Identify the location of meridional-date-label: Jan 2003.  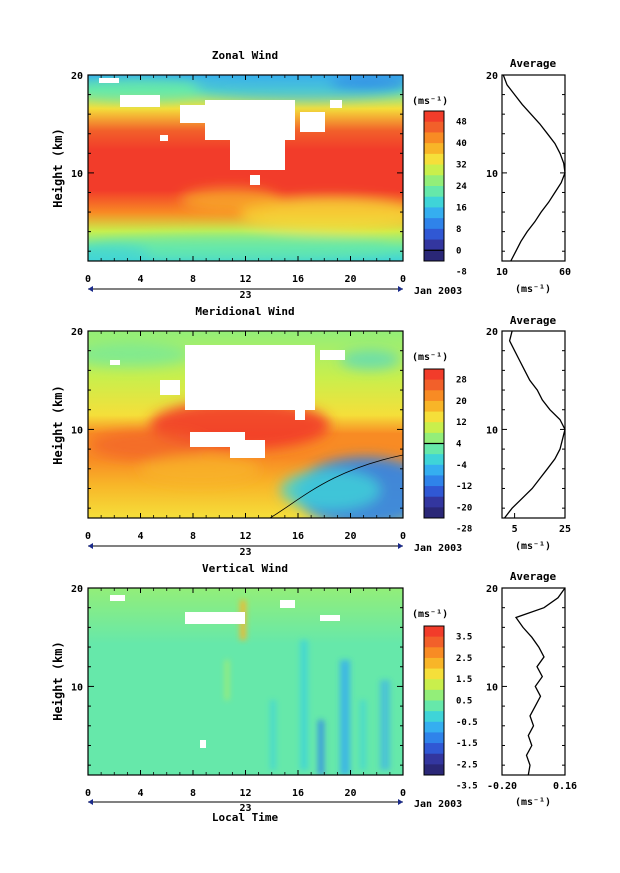
(438, 548).